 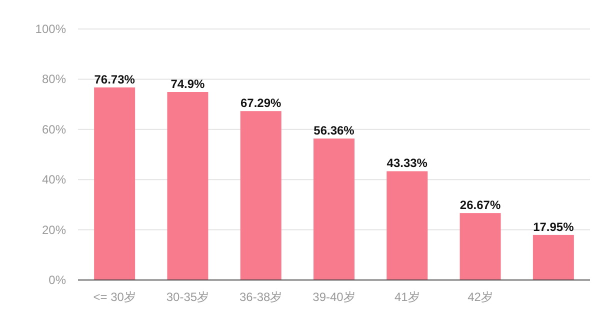 I want to click on data-label: 76.73%, so click(x=115, y=79).